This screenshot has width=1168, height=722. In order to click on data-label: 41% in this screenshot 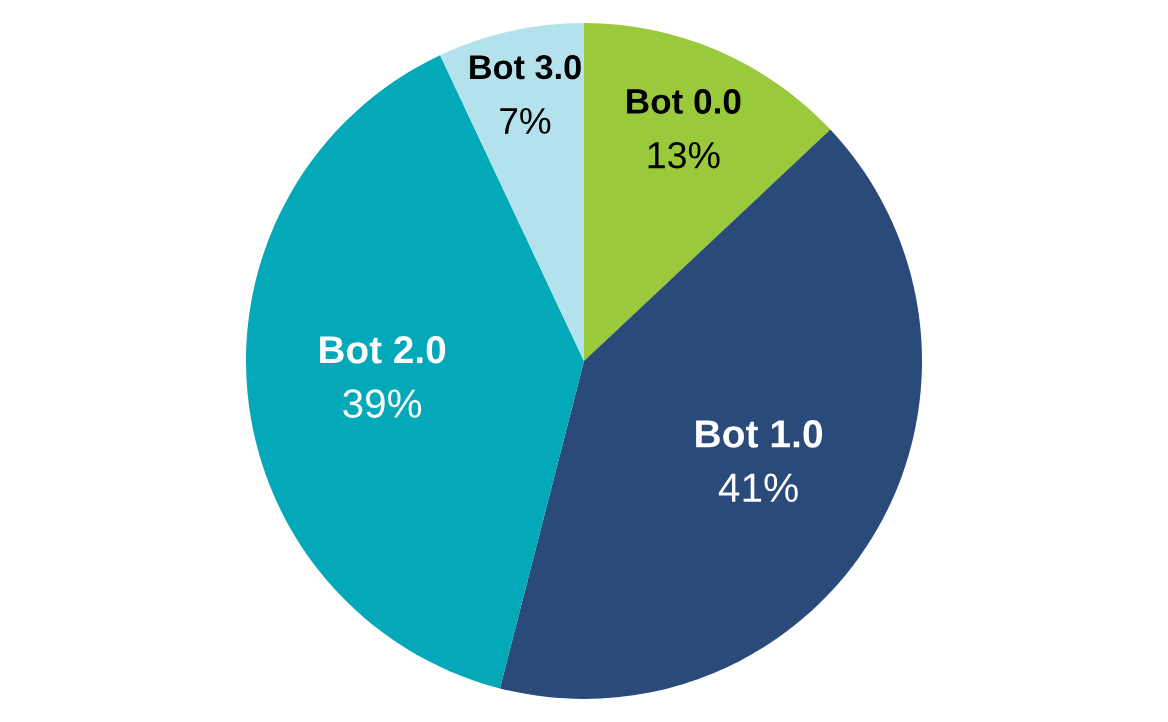, I will do `click(758, 487)`.